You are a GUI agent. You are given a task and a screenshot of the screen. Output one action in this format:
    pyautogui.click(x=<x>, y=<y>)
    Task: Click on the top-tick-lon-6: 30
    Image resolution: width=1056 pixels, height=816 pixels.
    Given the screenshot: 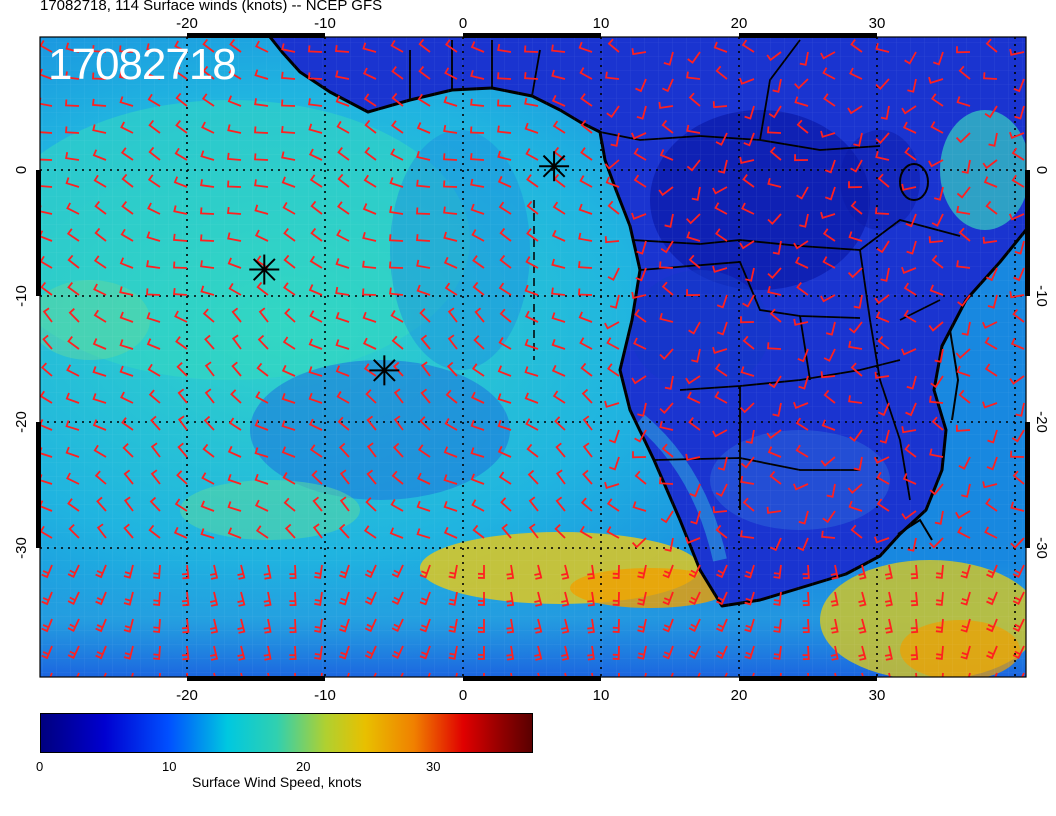 What is the action you would take?
    pyautogui.click(x=877, y=23)
    